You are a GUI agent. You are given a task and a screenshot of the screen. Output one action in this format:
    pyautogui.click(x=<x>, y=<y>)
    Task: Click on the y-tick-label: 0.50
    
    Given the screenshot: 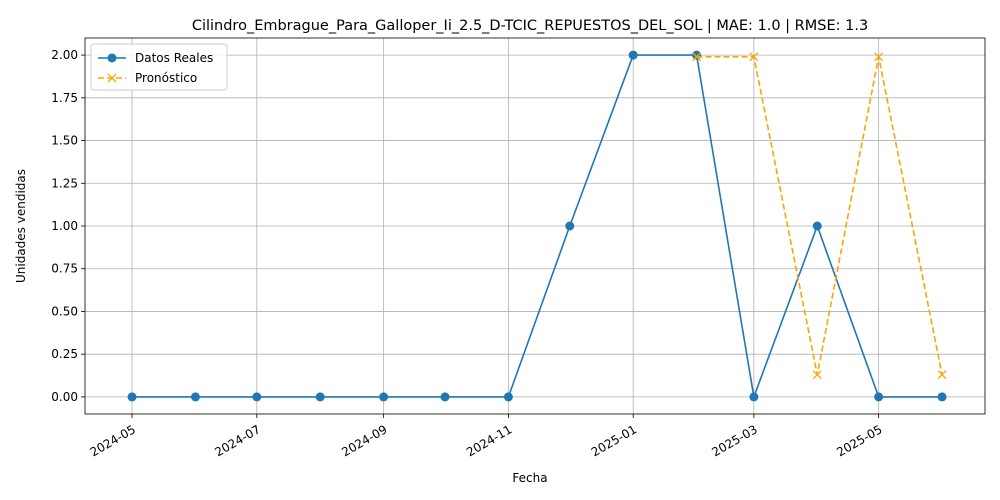 What is the action you would take?
    pyautogui.click(x=64, y=311)
    